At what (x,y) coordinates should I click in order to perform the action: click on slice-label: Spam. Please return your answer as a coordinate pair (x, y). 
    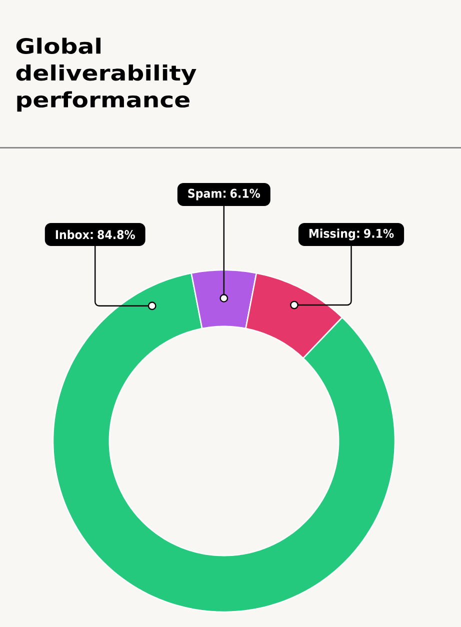
    Looking at the image, I should click on (205, 194).